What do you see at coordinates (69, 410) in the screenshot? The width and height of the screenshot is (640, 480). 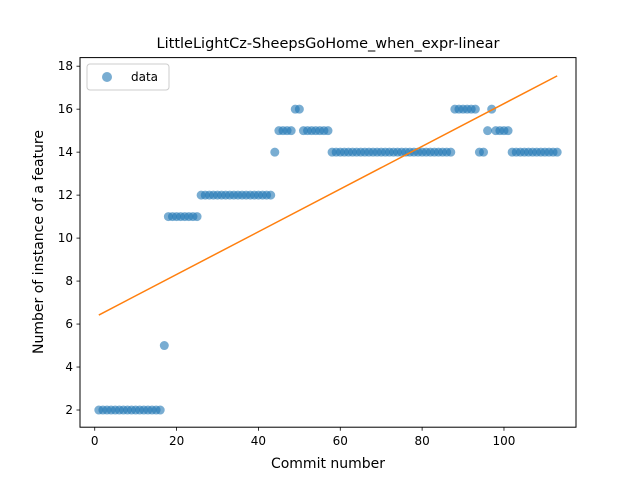 I see `y-tick-label: 2` at bounding box center [69, 410].